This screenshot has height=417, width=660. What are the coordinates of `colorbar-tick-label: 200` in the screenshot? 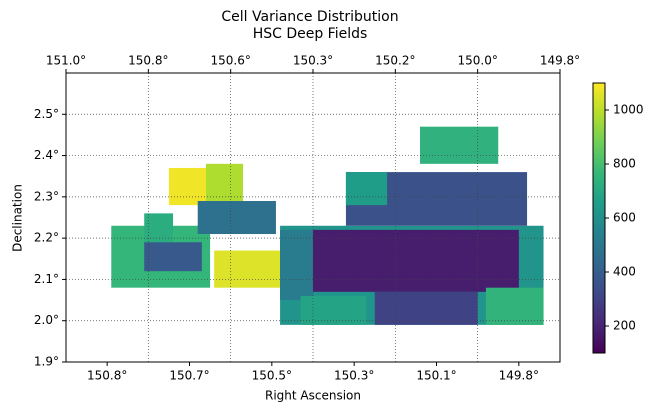 It's located at (624, 326).